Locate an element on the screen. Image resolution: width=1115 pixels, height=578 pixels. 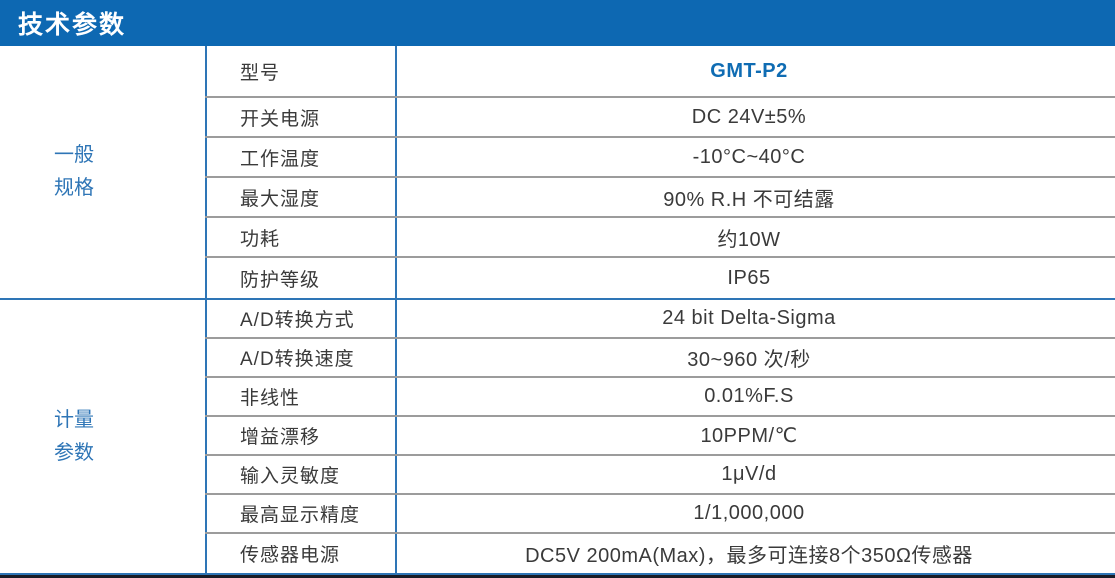
table-row: 型号 GMT-P2 is located at coordinates (660, 72).